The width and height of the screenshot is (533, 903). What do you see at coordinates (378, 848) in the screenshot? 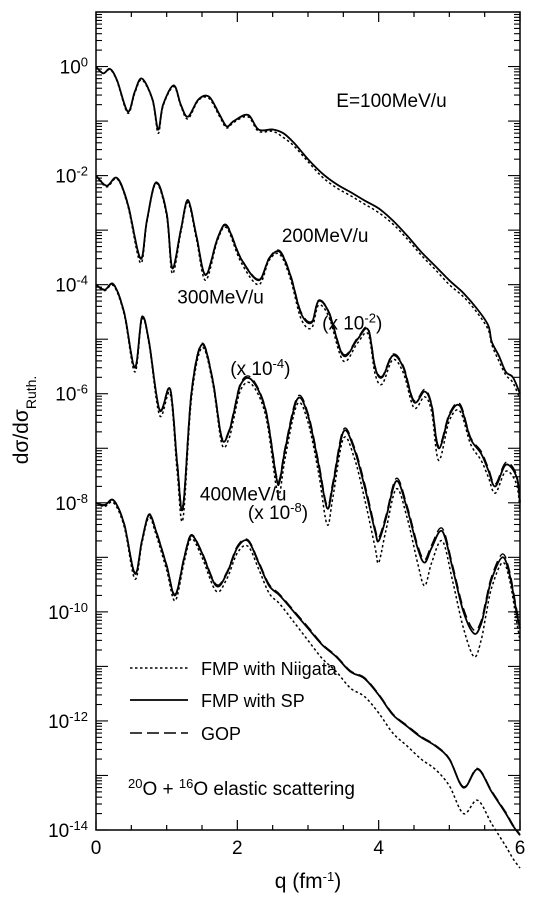
I see `x-tick-label: 4` at bounding box center [378, 848].